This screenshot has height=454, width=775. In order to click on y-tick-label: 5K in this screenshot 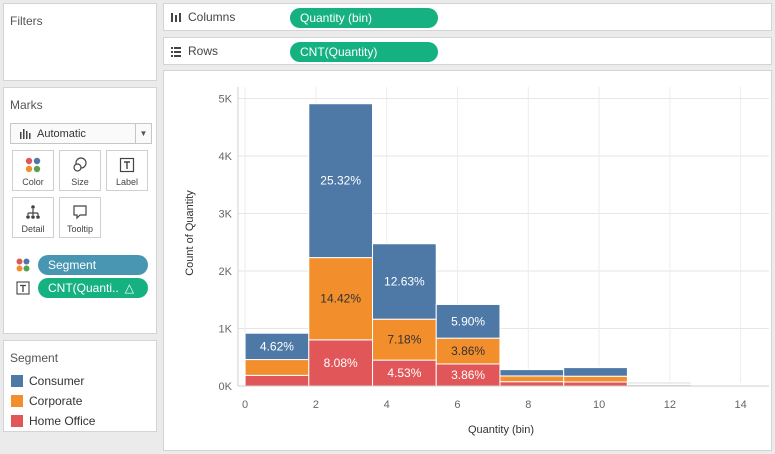, I will do `click(226, 100)`.